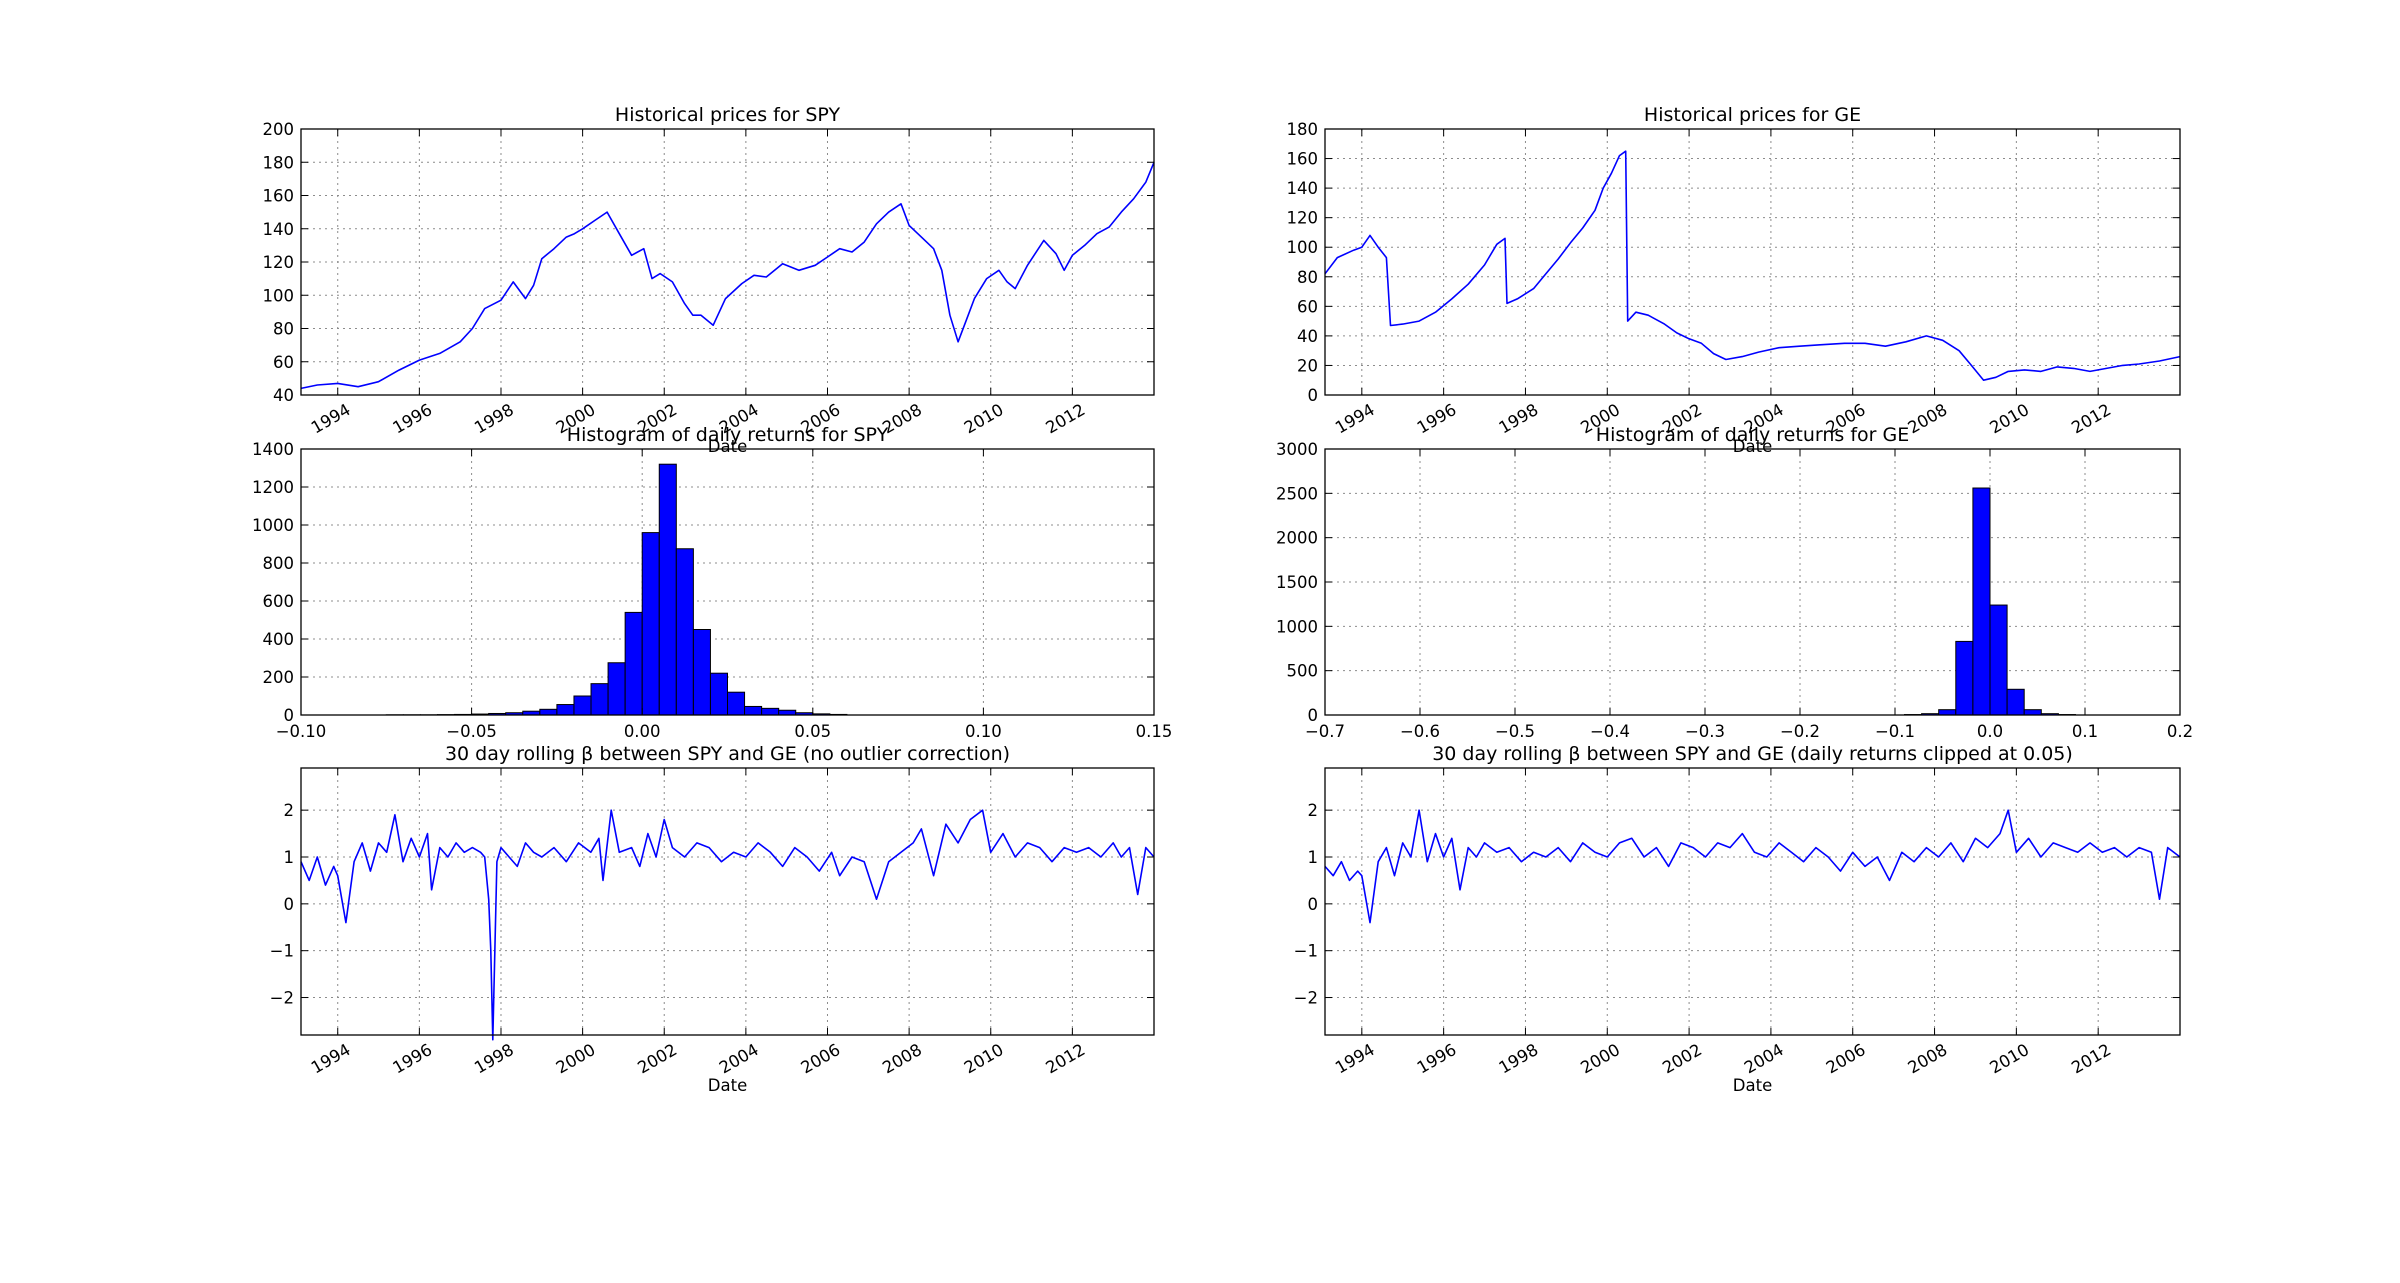  I want to click on chart-title: Histogram of daily returns for GE, so click(1752, 435).